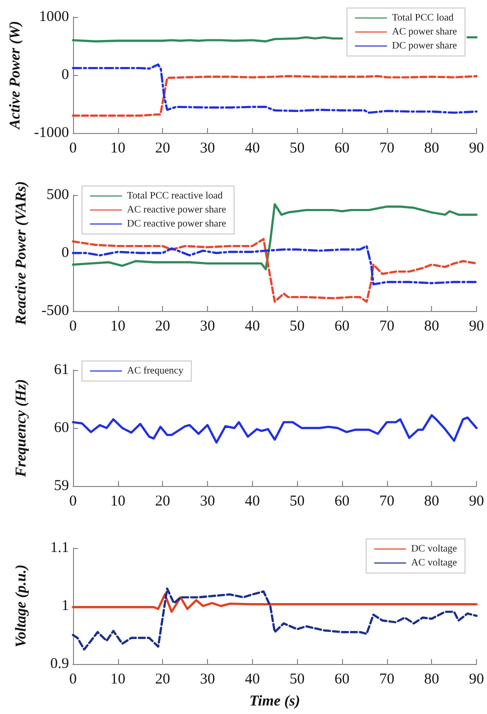 Image resolution: width=487 pixels, height=714 pixels. I want to click on legend-label: AC frequency, so click(155, 371).